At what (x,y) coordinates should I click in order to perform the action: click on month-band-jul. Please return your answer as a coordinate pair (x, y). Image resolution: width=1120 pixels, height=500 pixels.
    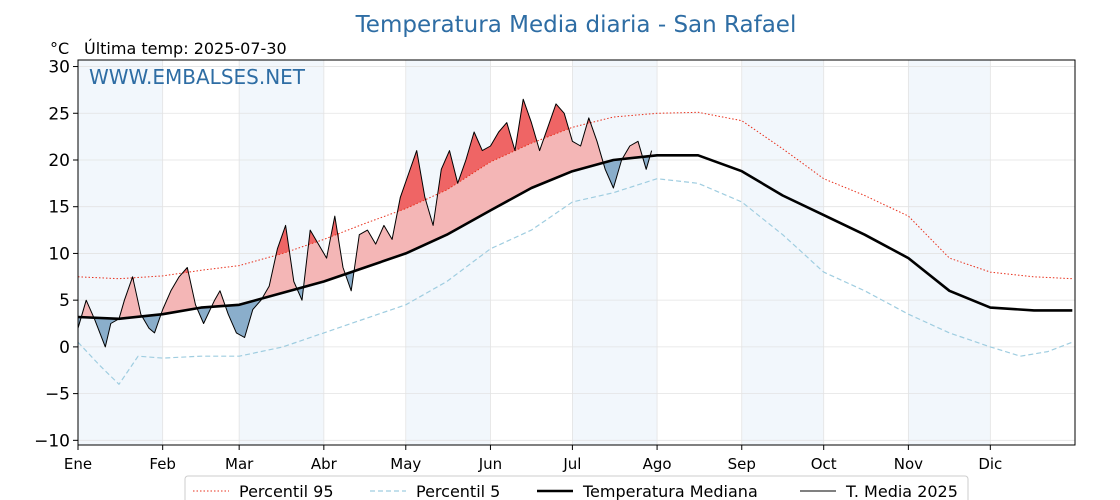
    Looking at the image, I should click on (615, 252).